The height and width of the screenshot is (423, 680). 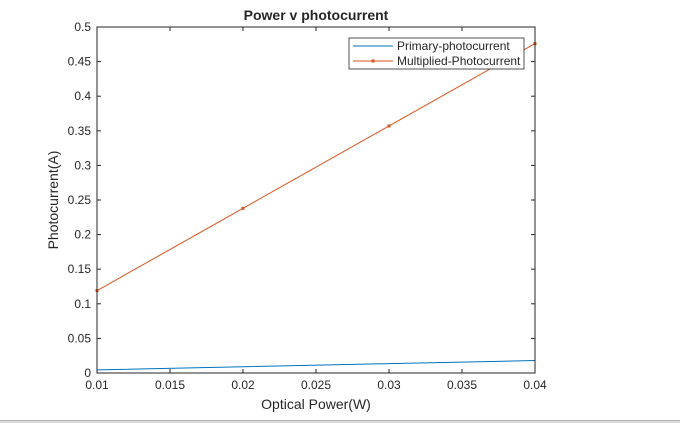 What do you see at coordinates (389, 385) in the screenshot?
I see `x-tick-label: 0.03` at bounding box center [389, 385].